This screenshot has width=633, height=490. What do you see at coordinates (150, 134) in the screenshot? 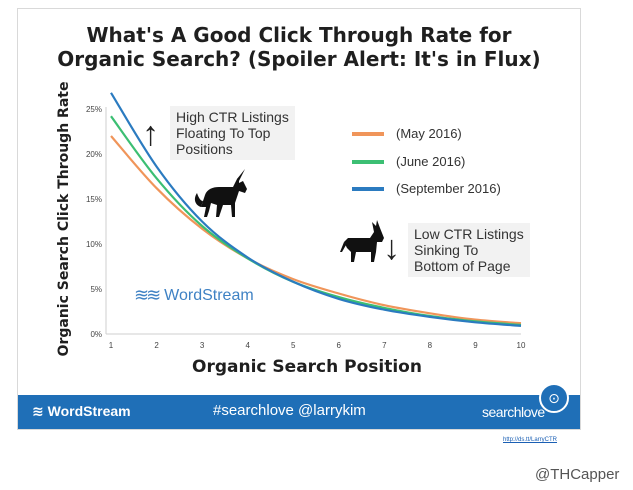
I see `up-arrow-icon: ↑` at bounding box center [150, 134].